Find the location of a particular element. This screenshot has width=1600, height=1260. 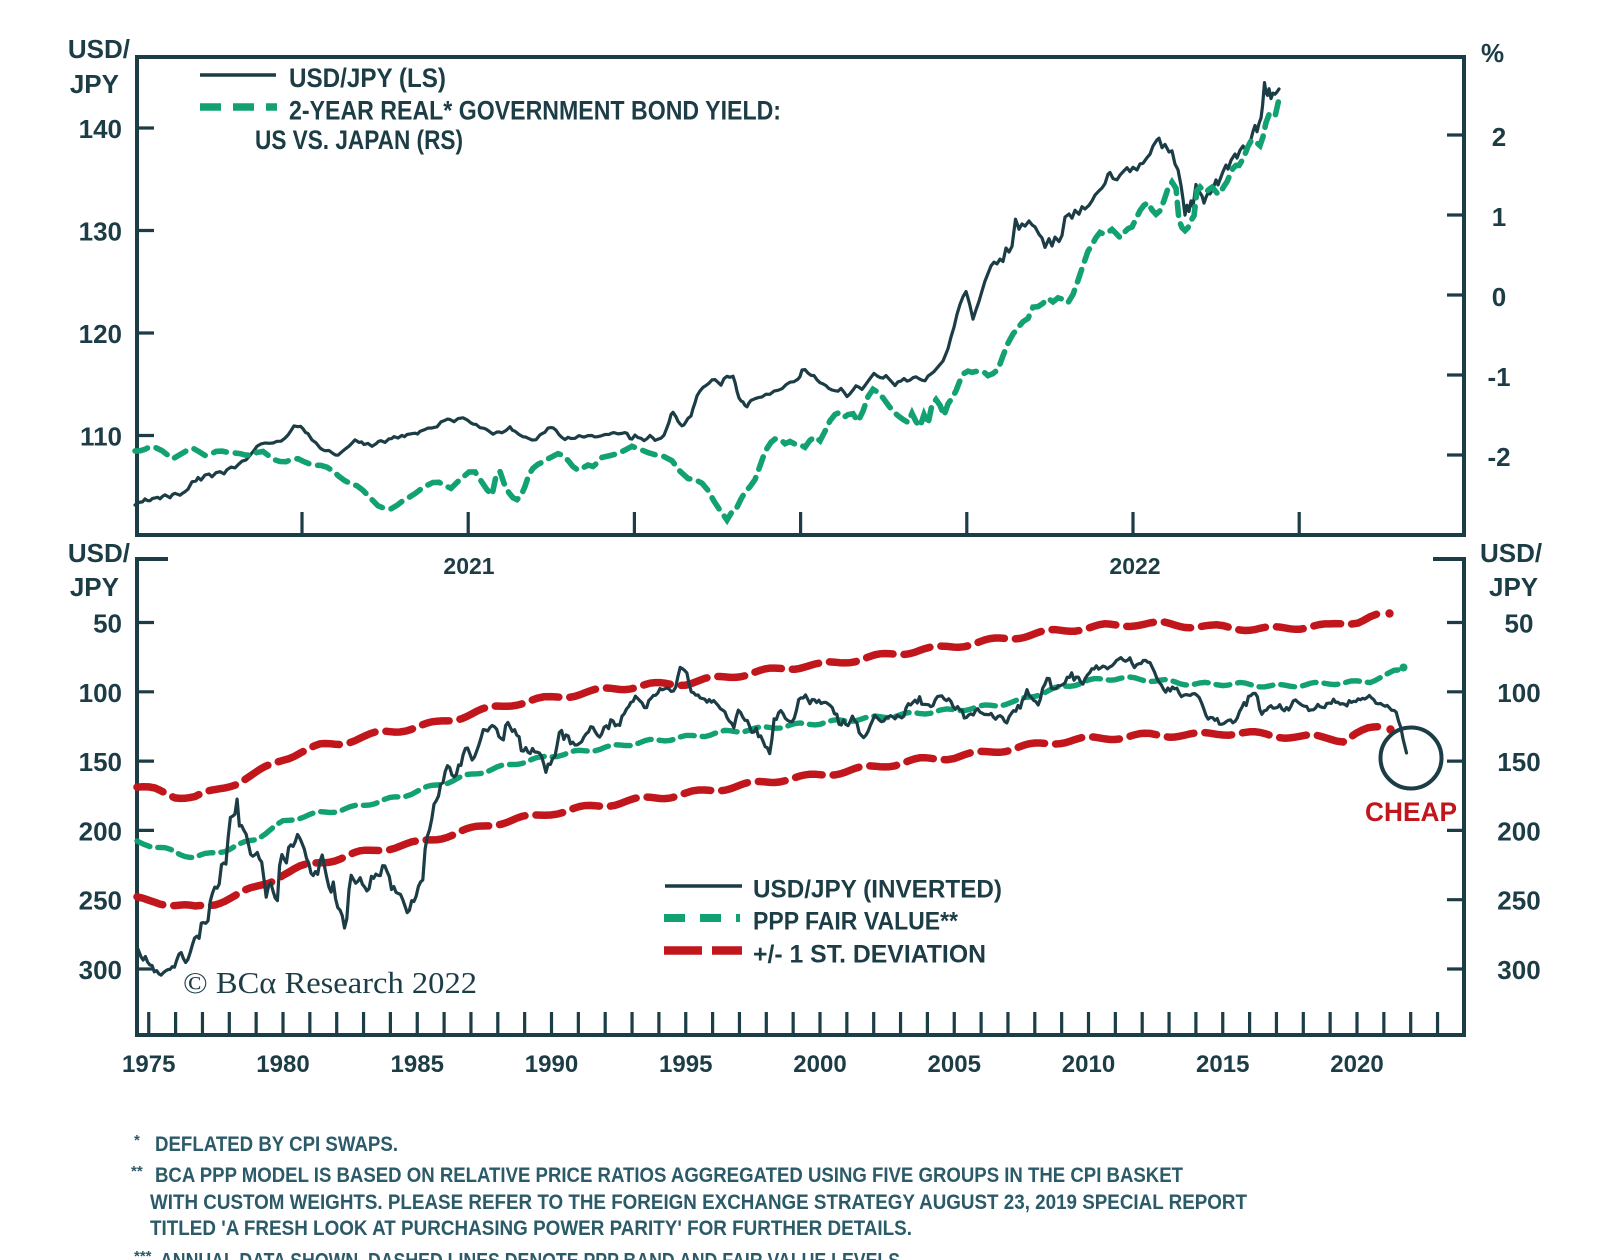

svg-text: 2022 is located at coordinates (1134, 566).